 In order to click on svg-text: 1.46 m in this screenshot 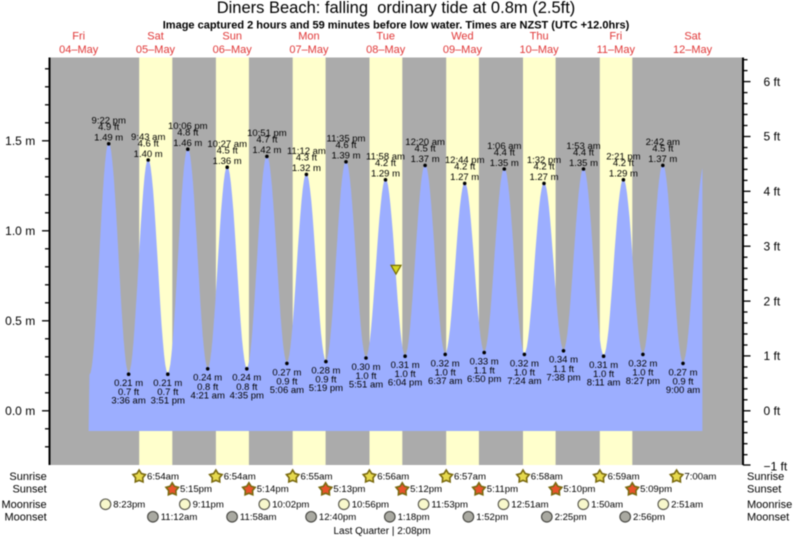, I will do `click(187, 143)`.